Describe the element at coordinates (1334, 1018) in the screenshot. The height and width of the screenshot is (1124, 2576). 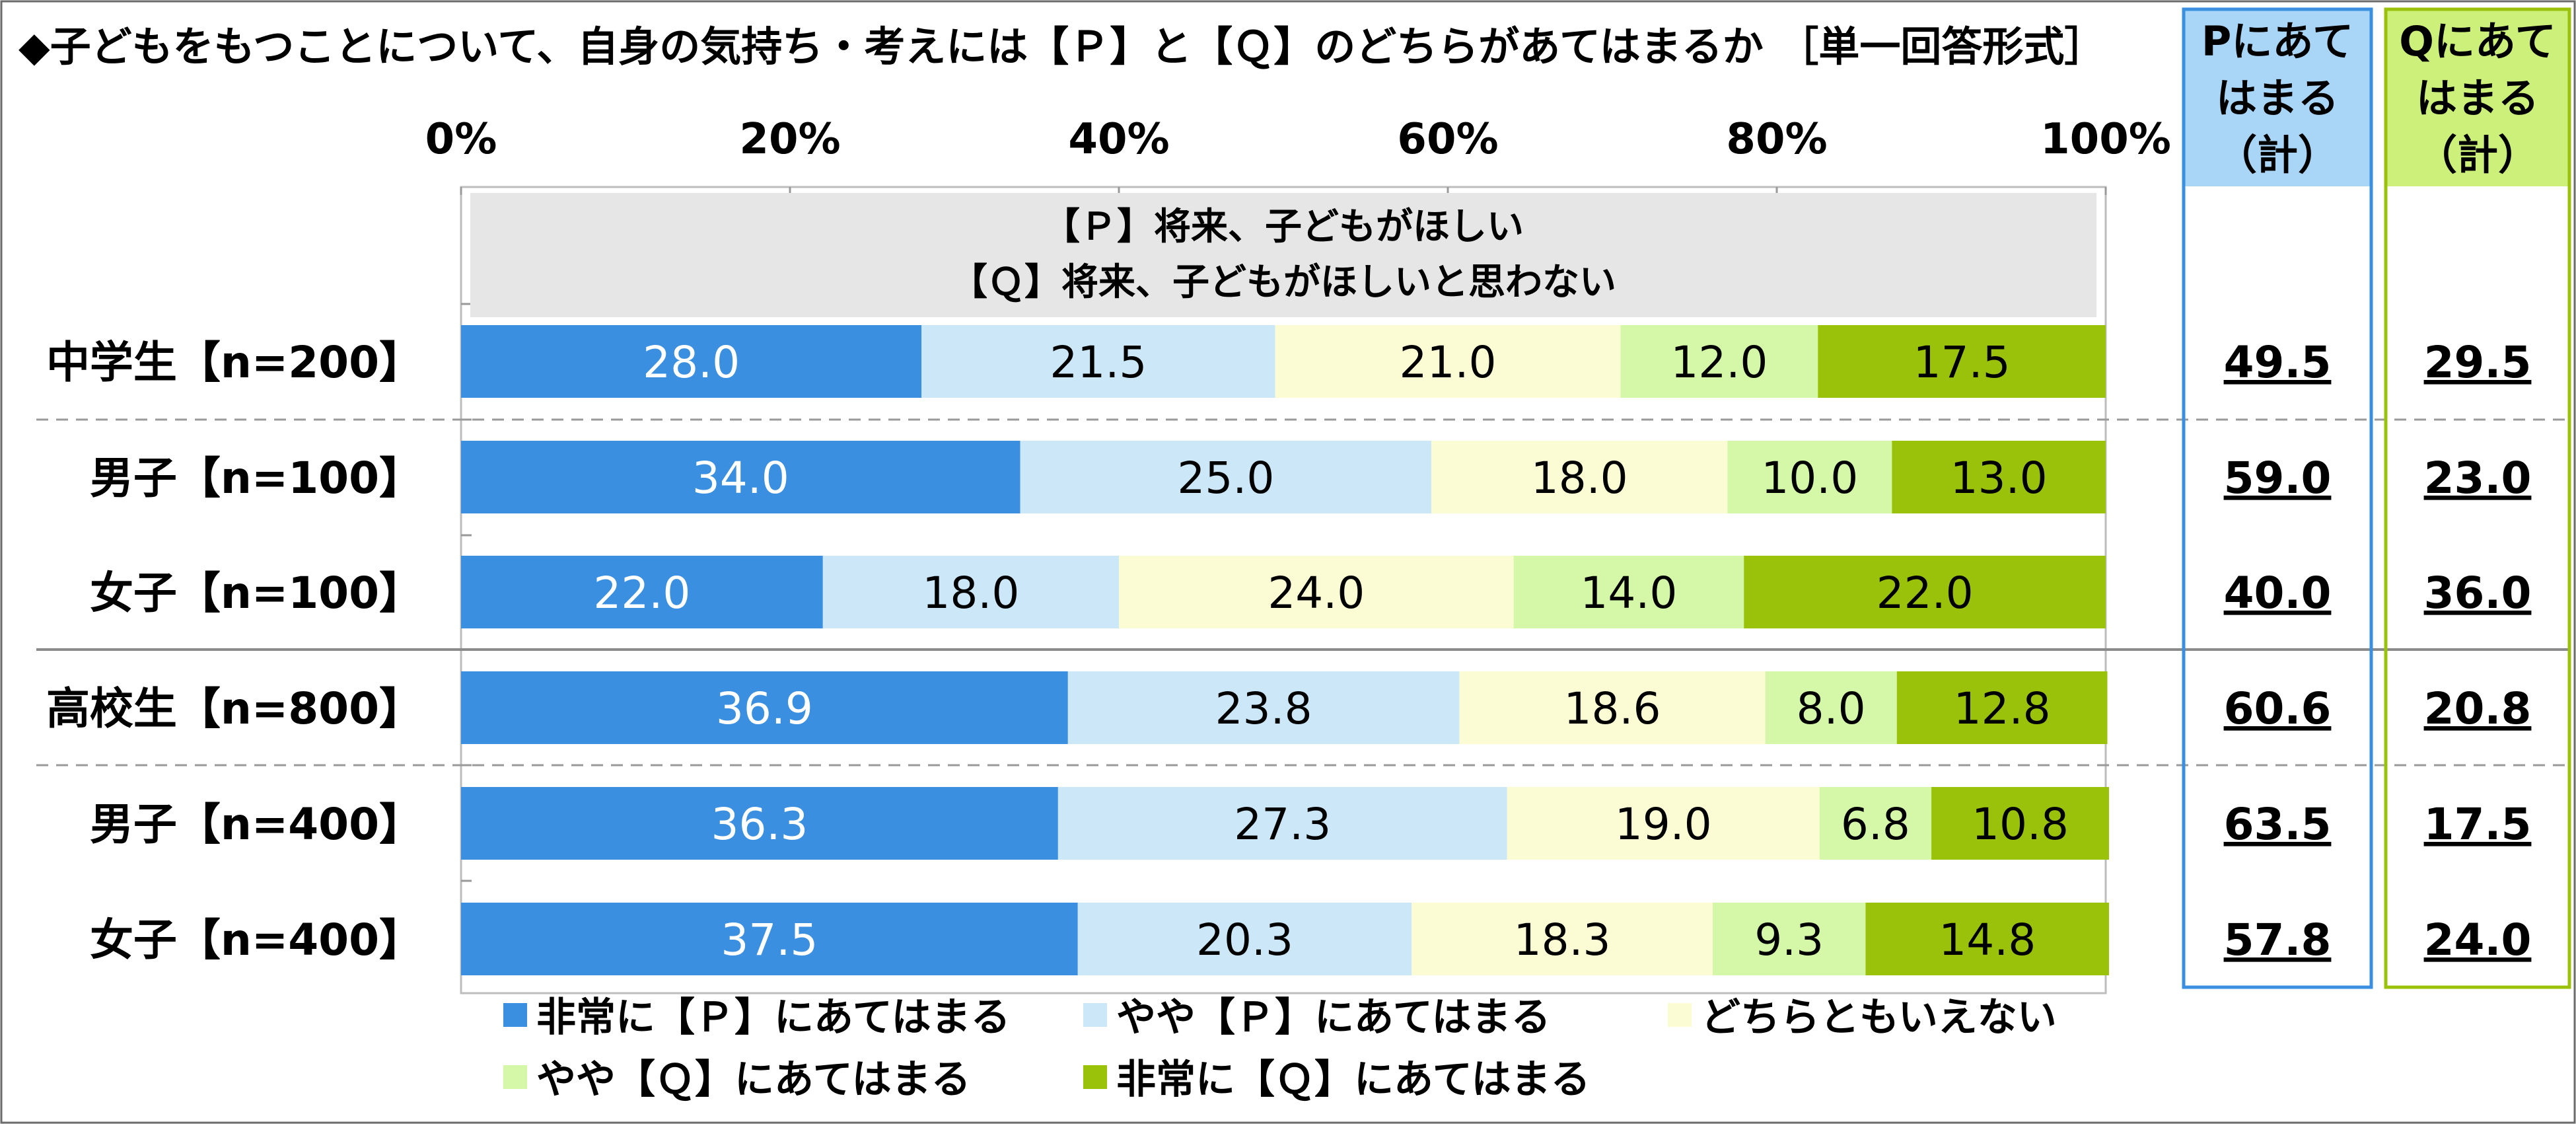
I see `legend-label: やや【Ｐ】にあてはまる` at that location.